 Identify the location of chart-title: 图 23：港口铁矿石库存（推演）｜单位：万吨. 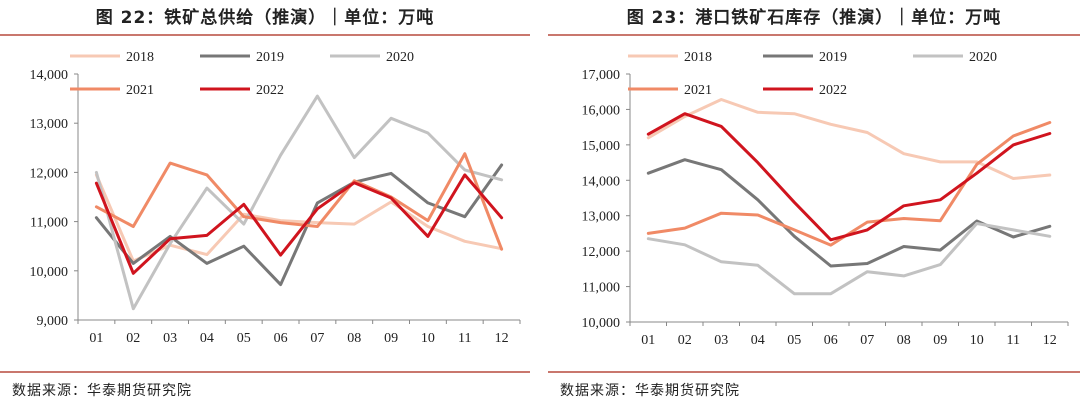
(814, 18).